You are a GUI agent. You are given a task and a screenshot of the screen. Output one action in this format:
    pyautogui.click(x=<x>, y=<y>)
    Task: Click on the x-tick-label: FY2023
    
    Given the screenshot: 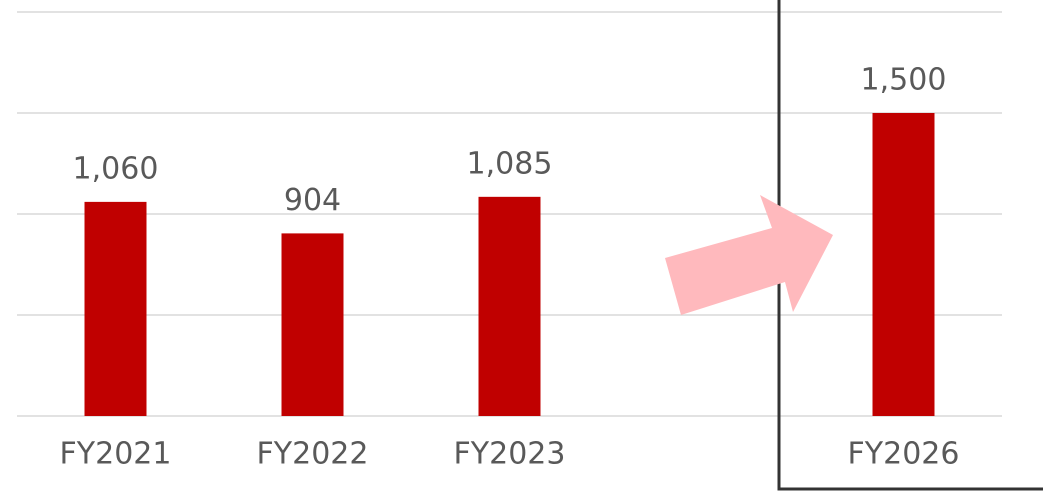 What is the action you would take?
    pyautogui.click(x=510, y=454)
    